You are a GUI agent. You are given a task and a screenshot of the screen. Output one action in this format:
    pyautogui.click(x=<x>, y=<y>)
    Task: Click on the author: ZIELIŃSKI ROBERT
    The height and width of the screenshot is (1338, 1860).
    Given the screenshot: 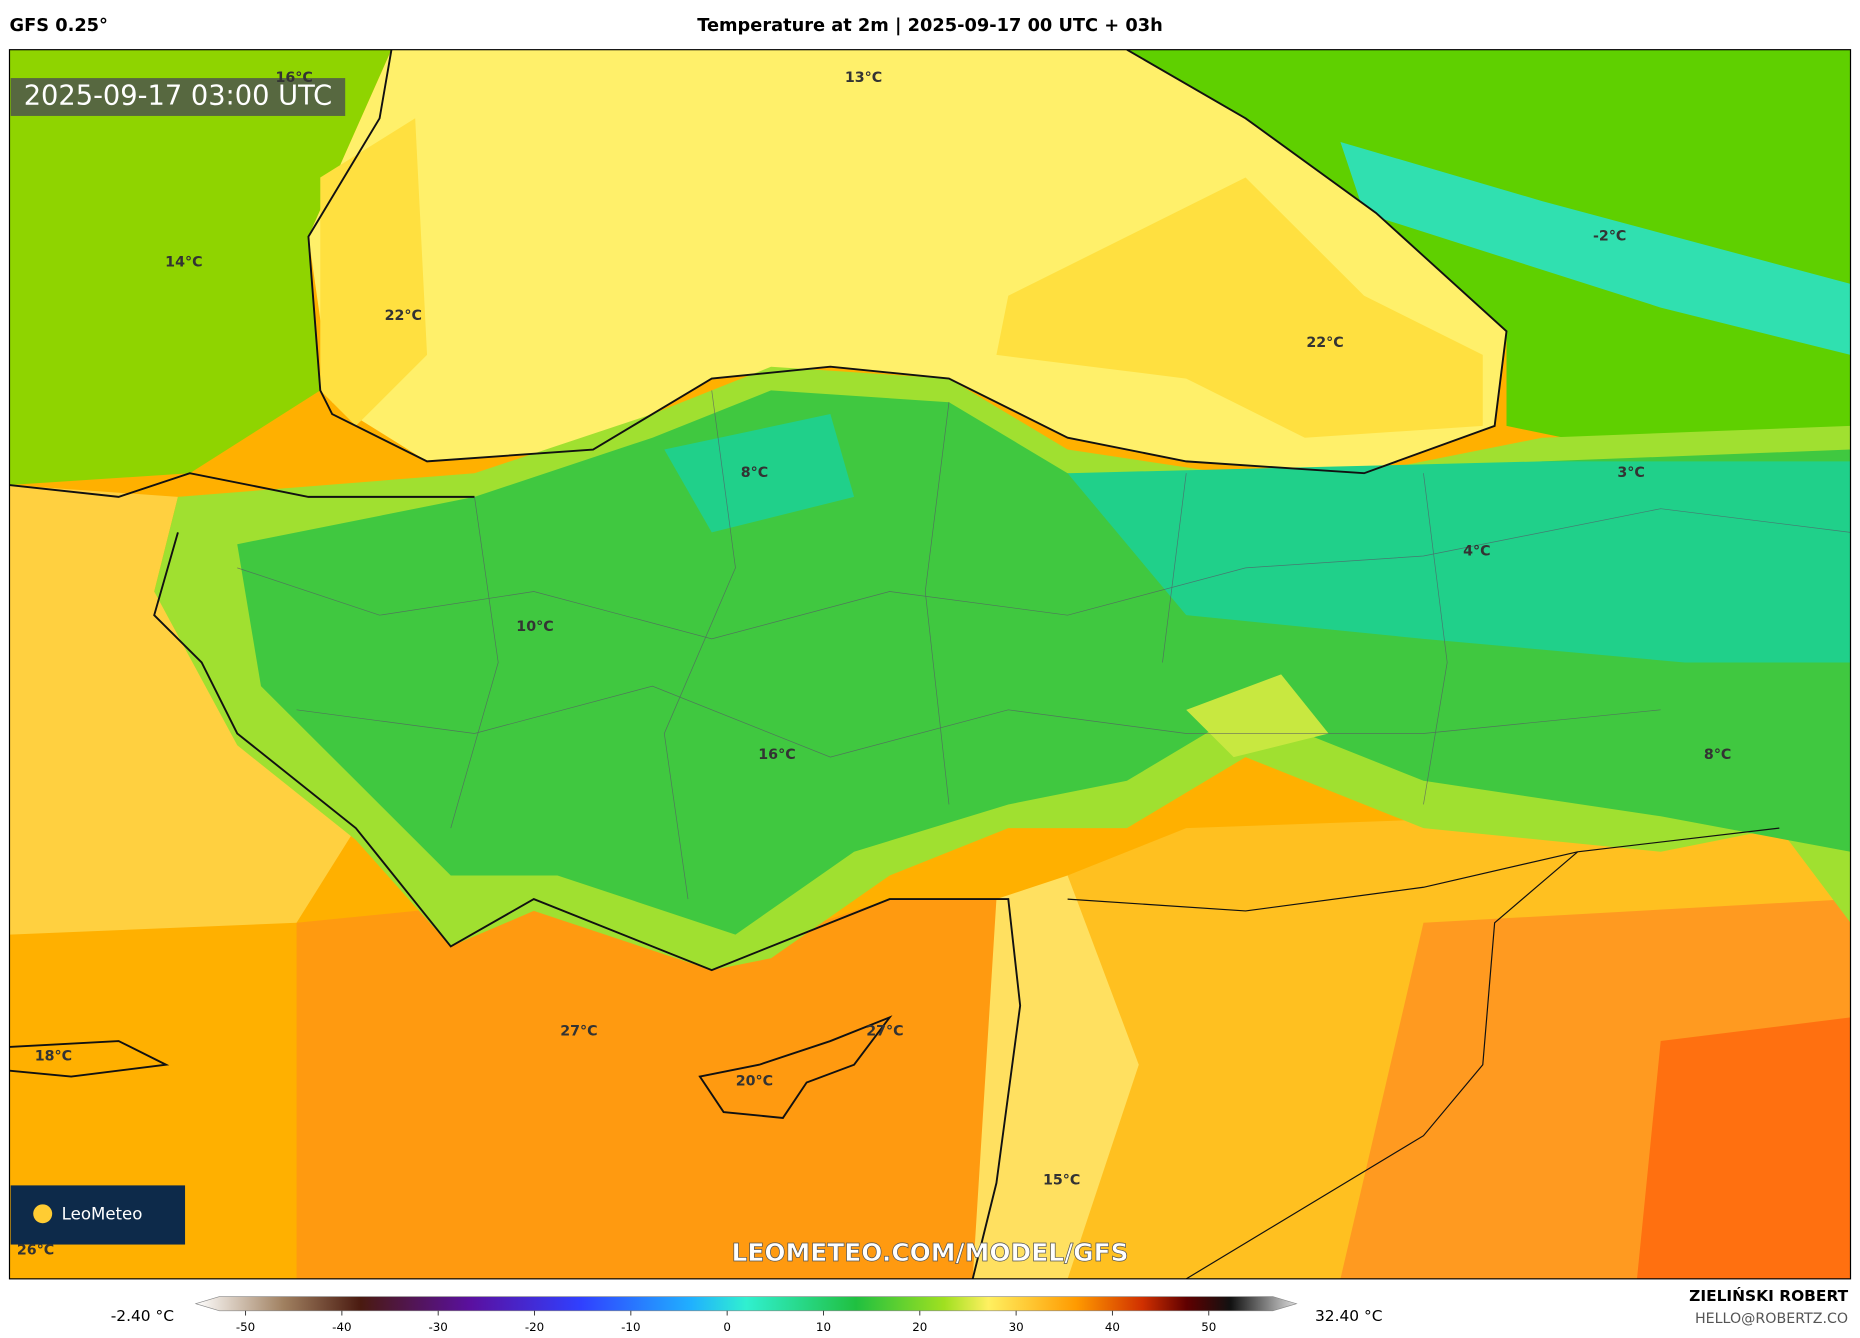 What is the action you would take?
    pyautogui.click(x=1768, y=1295)
    